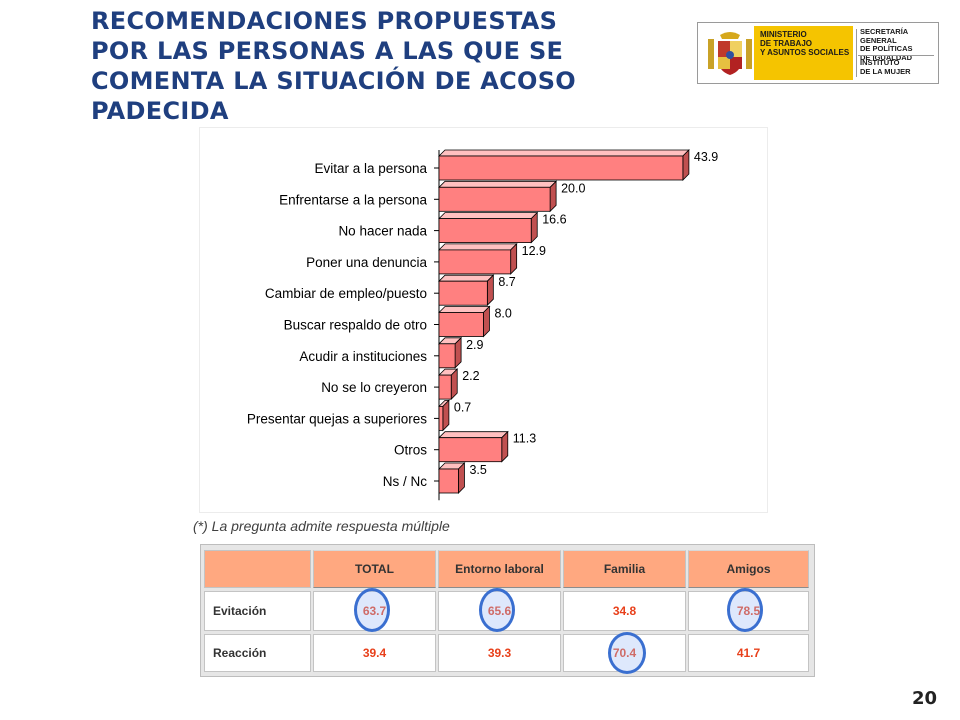 The image size is (960, 720). I want to click on value-evitacion-total: 63.7, so click(374, 611).